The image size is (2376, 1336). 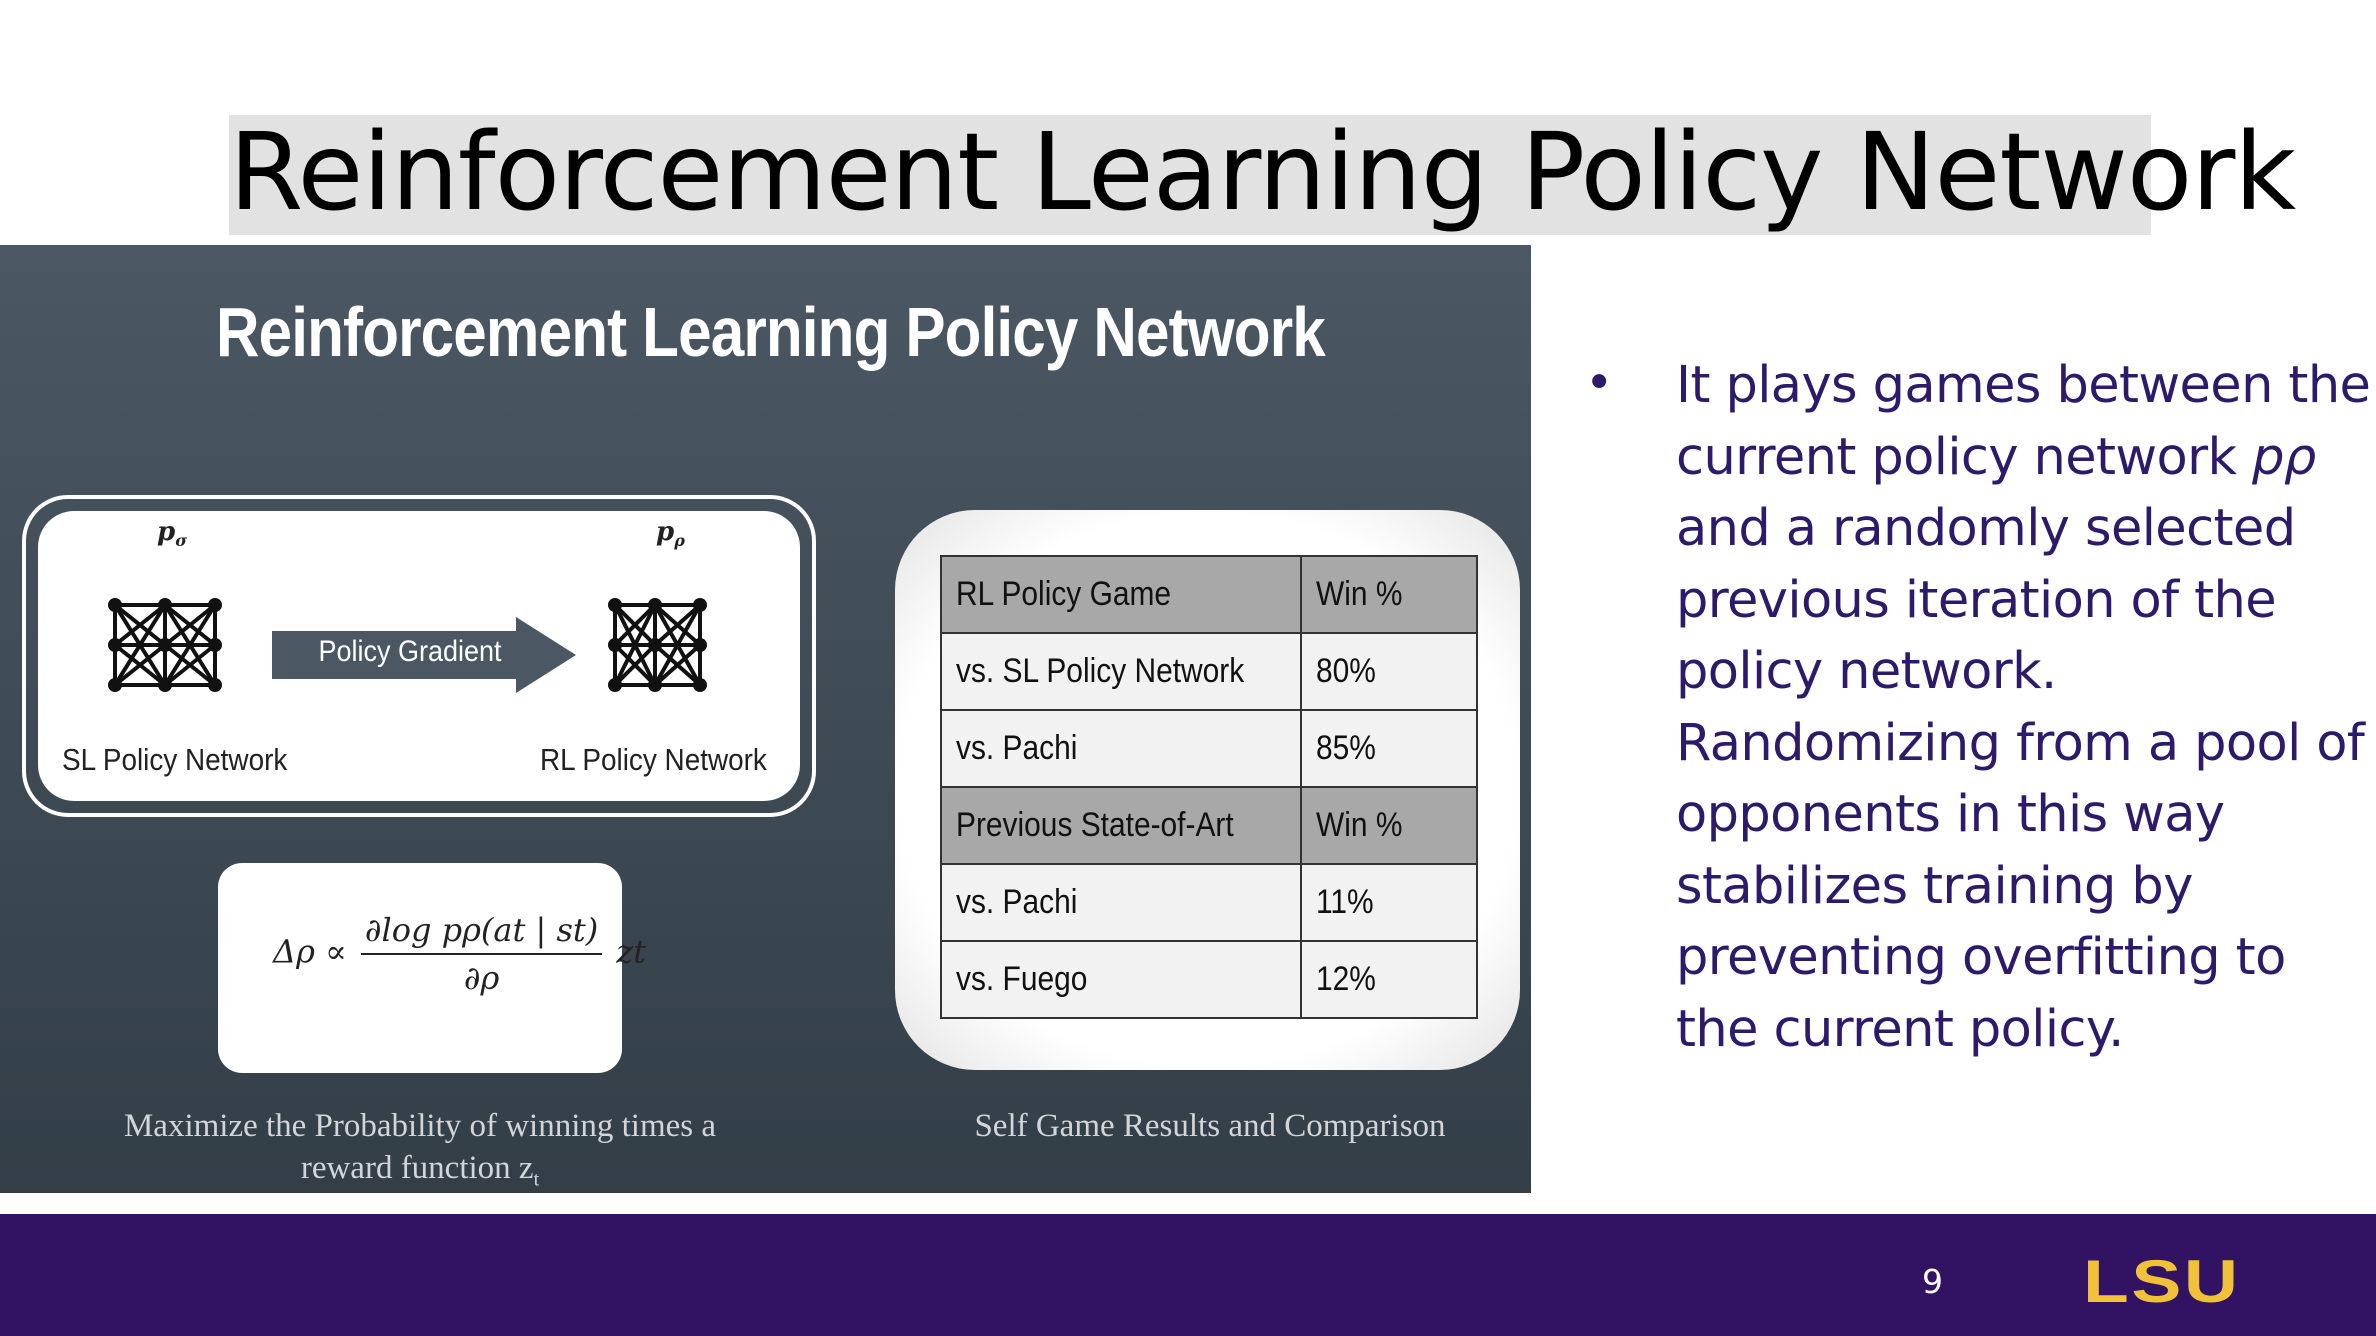 I want to click on table-row: vs. Pachi 85%, so click(x=1209, y=748).